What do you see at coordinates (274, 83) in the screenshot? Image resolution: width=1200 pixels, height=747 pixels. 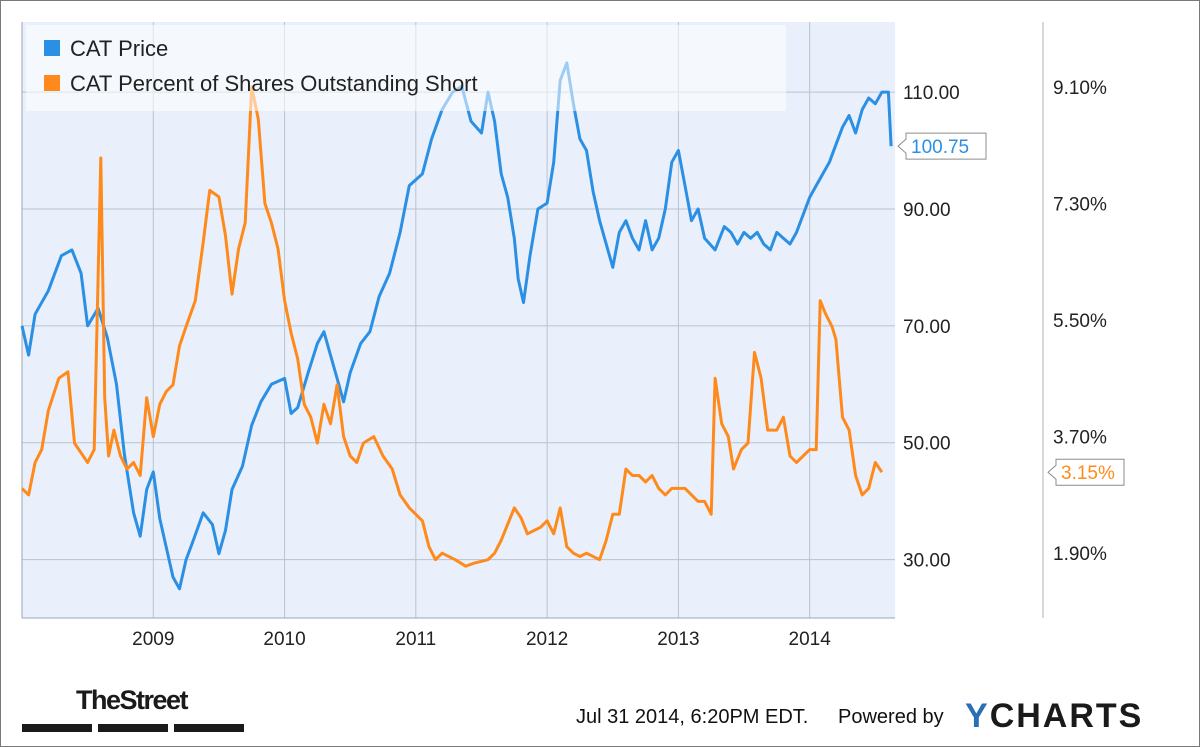 I see `legend-label: CAT Percent of Shares Outstanding Short` at bounding box center [274, 83].